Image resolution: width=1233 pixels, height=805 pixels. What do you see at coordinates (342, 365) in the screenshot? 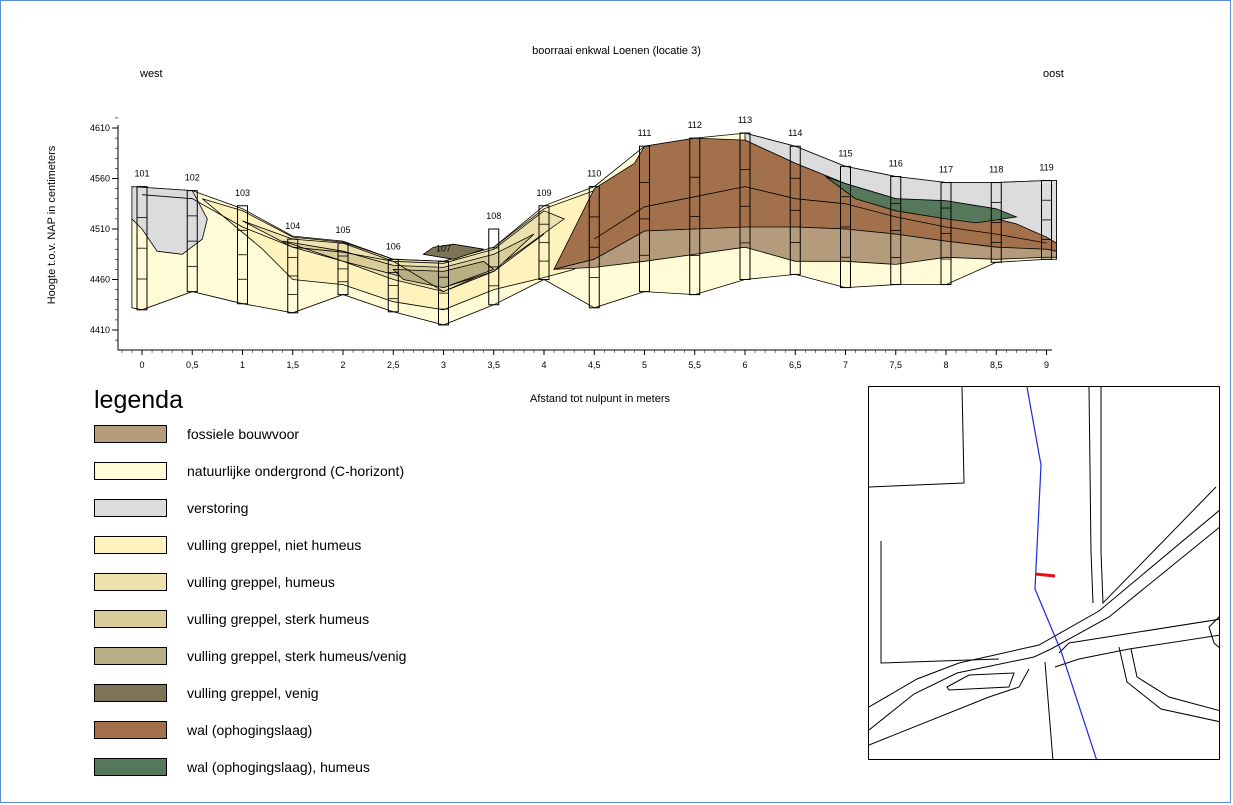
I see `x-tick-label: 2` at bounding box center [342, 365].